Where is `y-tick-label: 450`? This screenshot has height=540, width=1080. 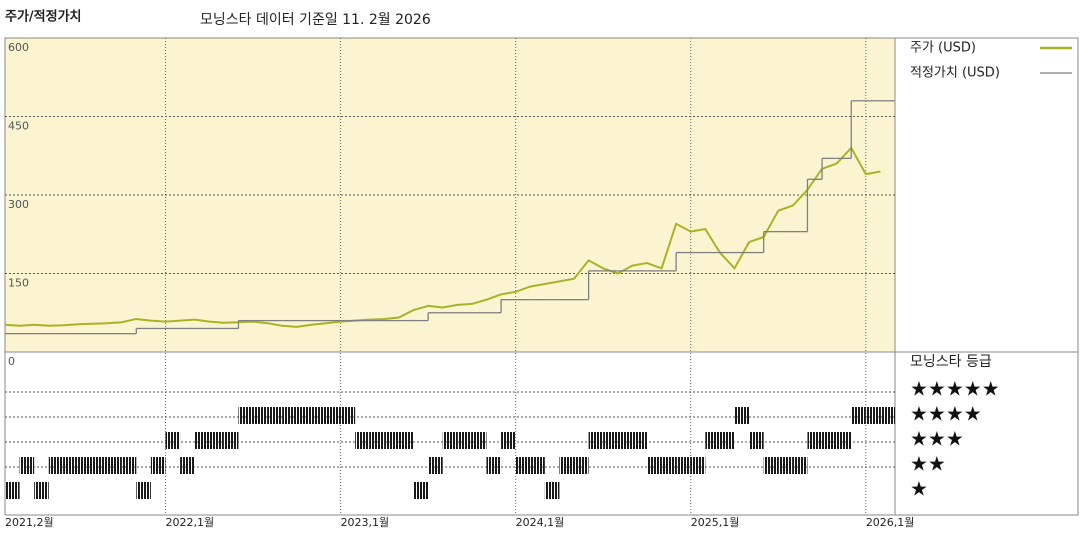
y-tick-label: 450 is located at coordinates (18, 126).